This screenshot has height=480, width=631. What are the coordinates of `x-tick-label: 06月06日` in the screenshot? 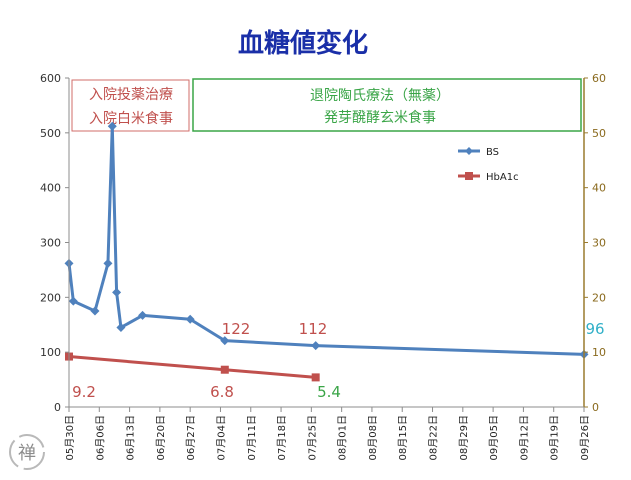 It's located at (100, 437).